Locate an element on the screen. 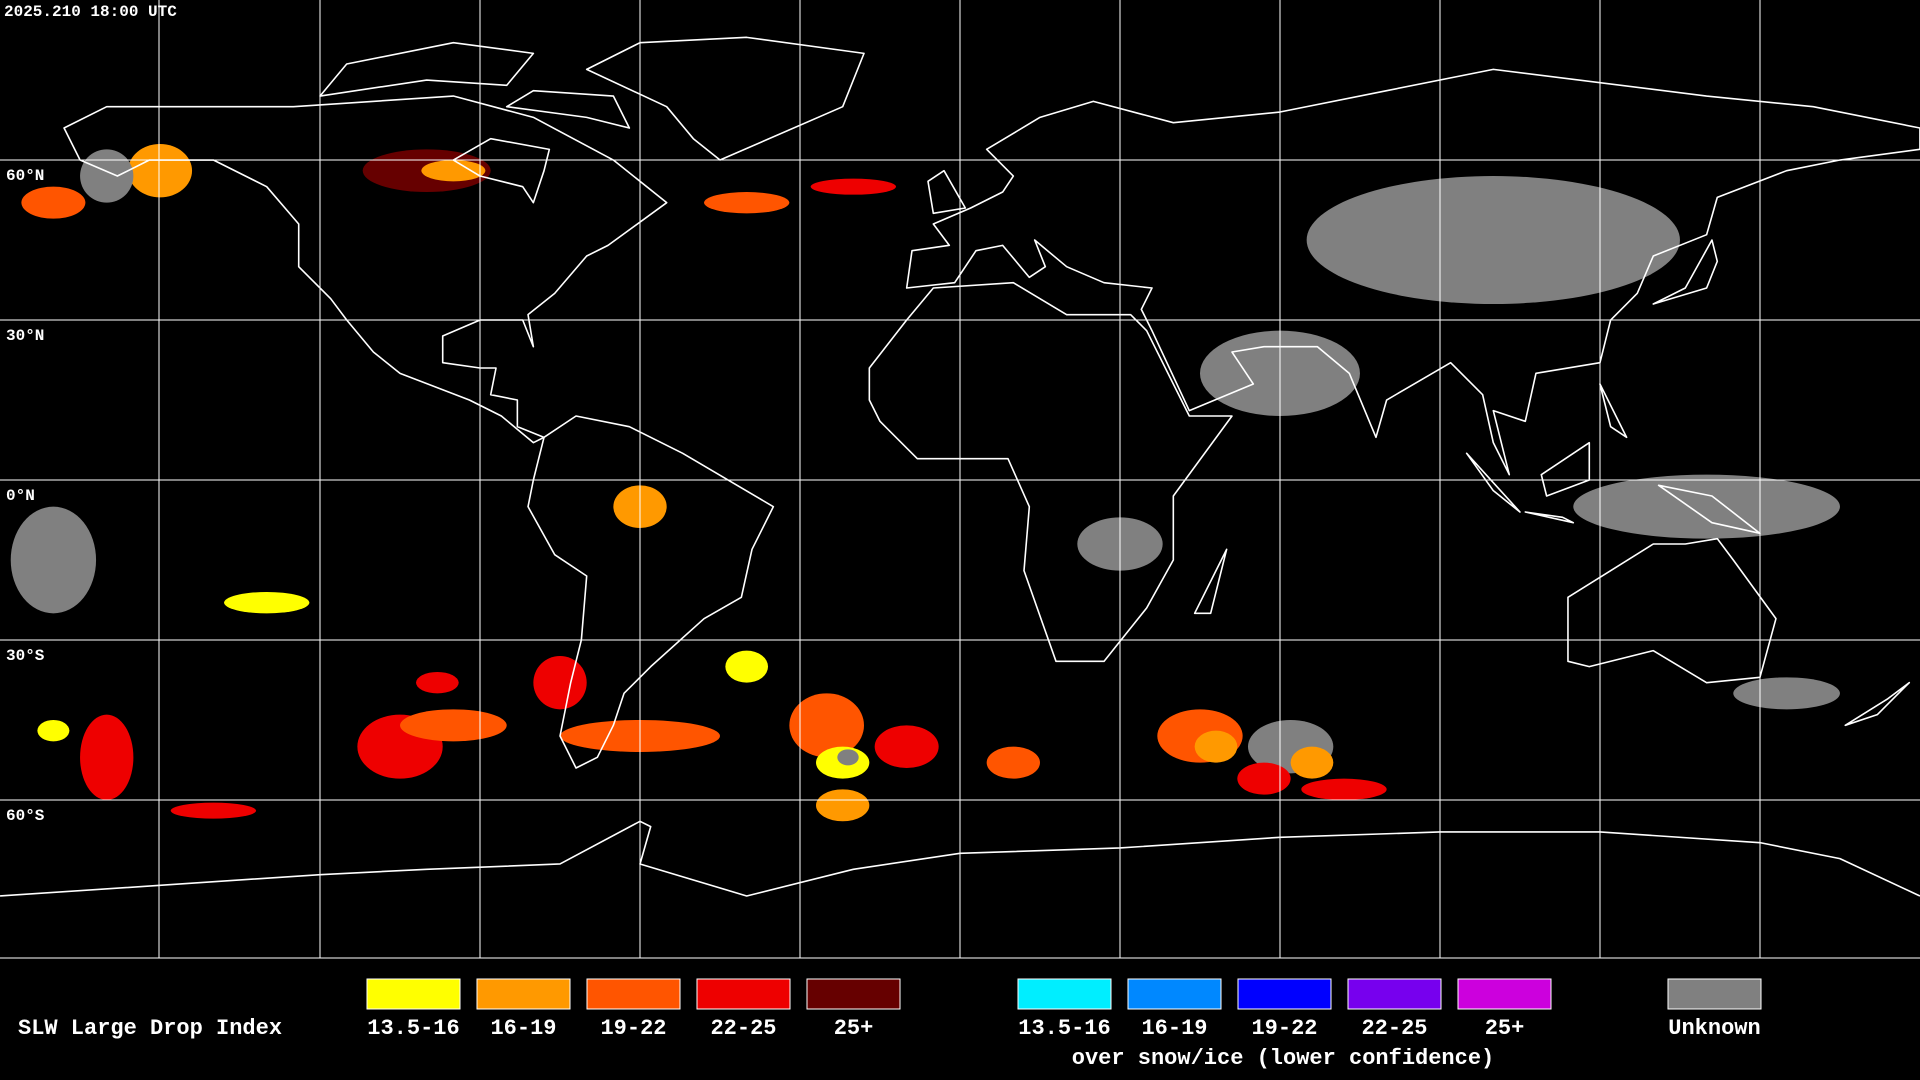 The height and width of the screenshot is (1080, 1920). south-america is located at coordinates (650, 592).